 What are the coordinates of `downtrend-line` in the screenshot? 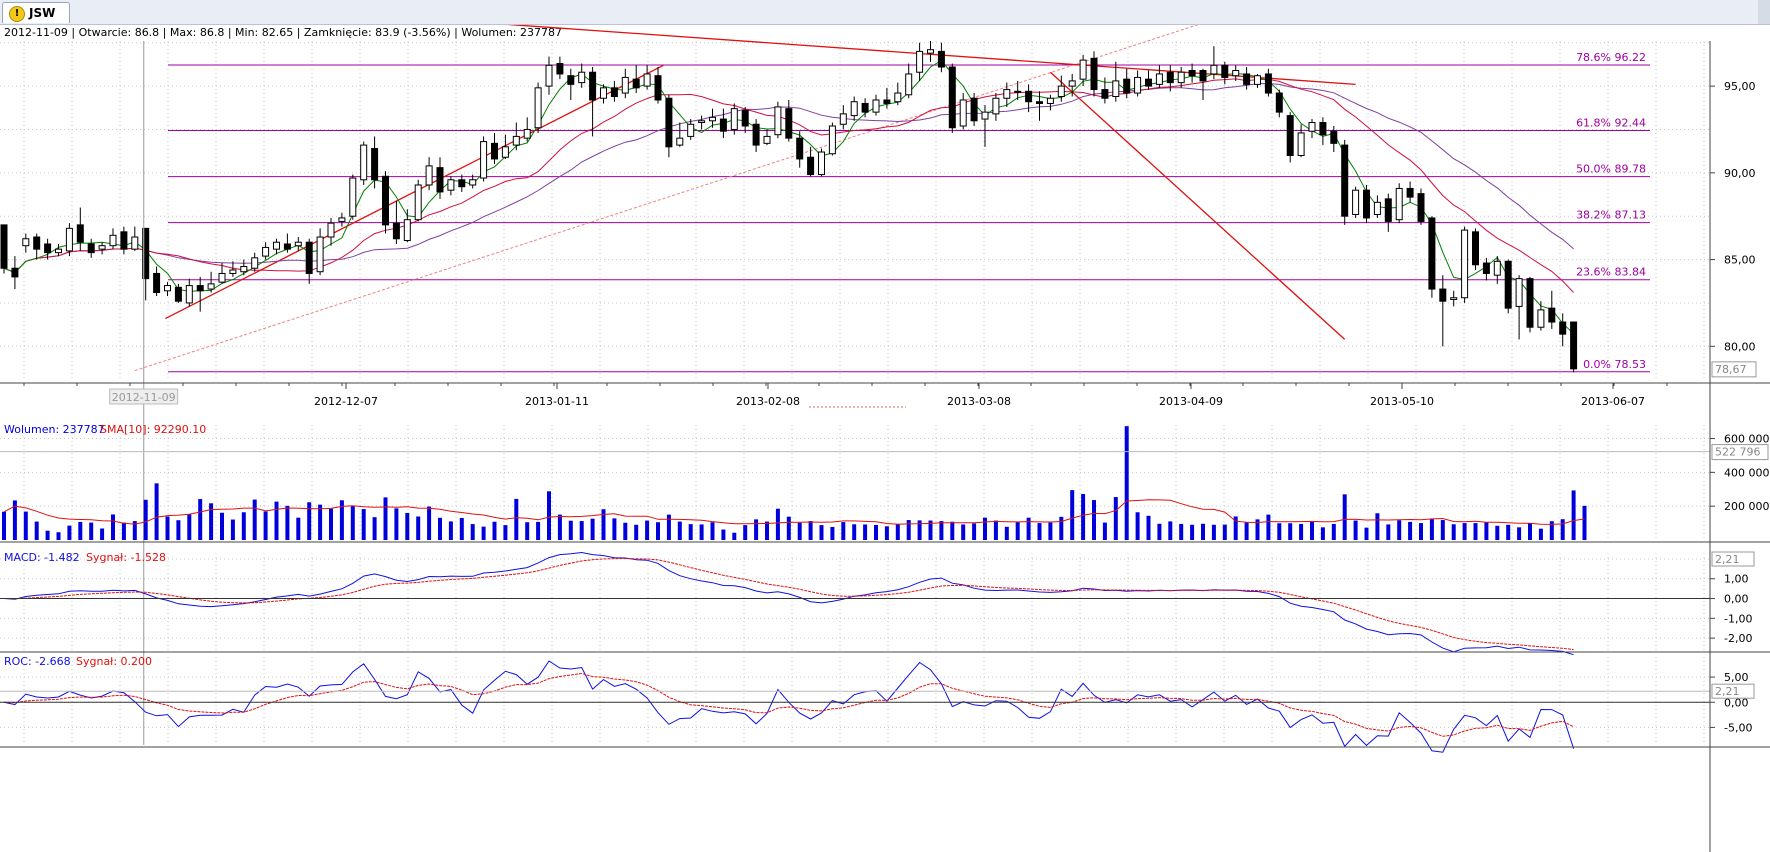 It's located at (1197, 205).